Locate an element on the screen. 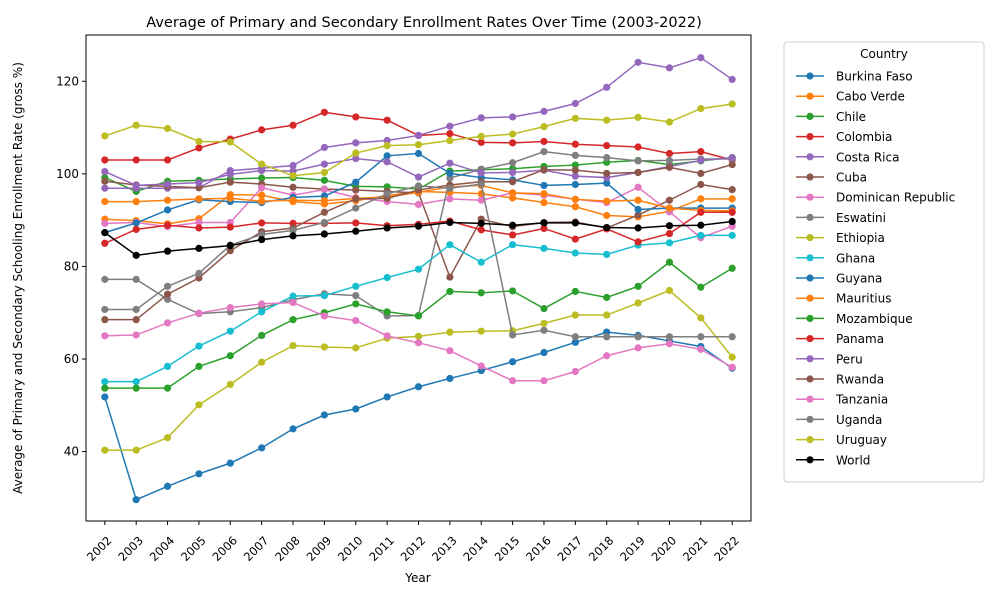 The width and height of the screenshot is (1000, 604). legend-item: Uganda is located at coordinates (839, 420).